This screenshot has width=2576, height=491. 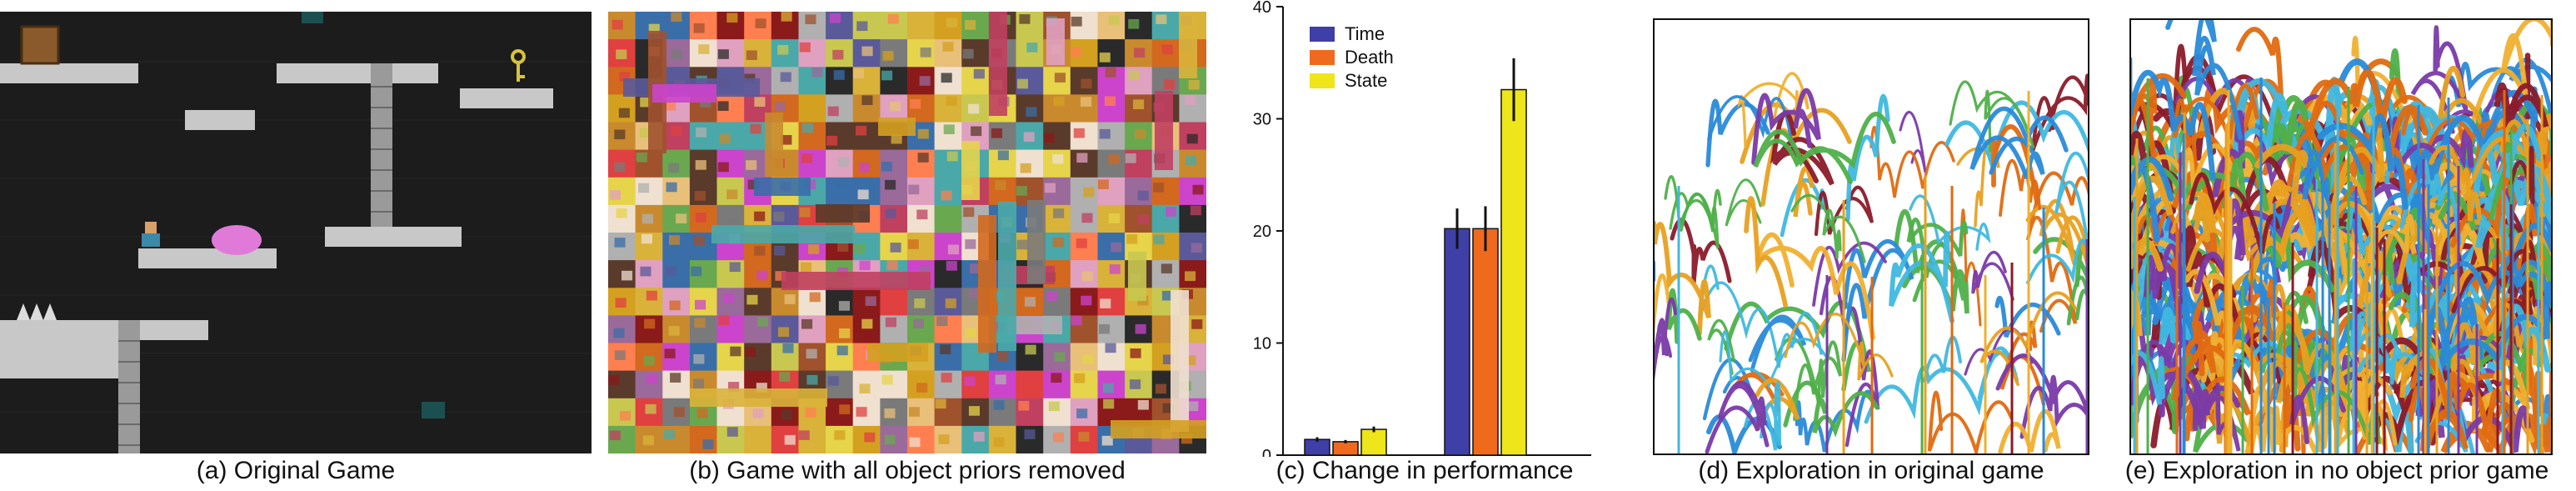 What do you see at coordinates (1322, 57) in the screenshot?
I see `legend-swatch-death` at bounding box center [1322, 57].